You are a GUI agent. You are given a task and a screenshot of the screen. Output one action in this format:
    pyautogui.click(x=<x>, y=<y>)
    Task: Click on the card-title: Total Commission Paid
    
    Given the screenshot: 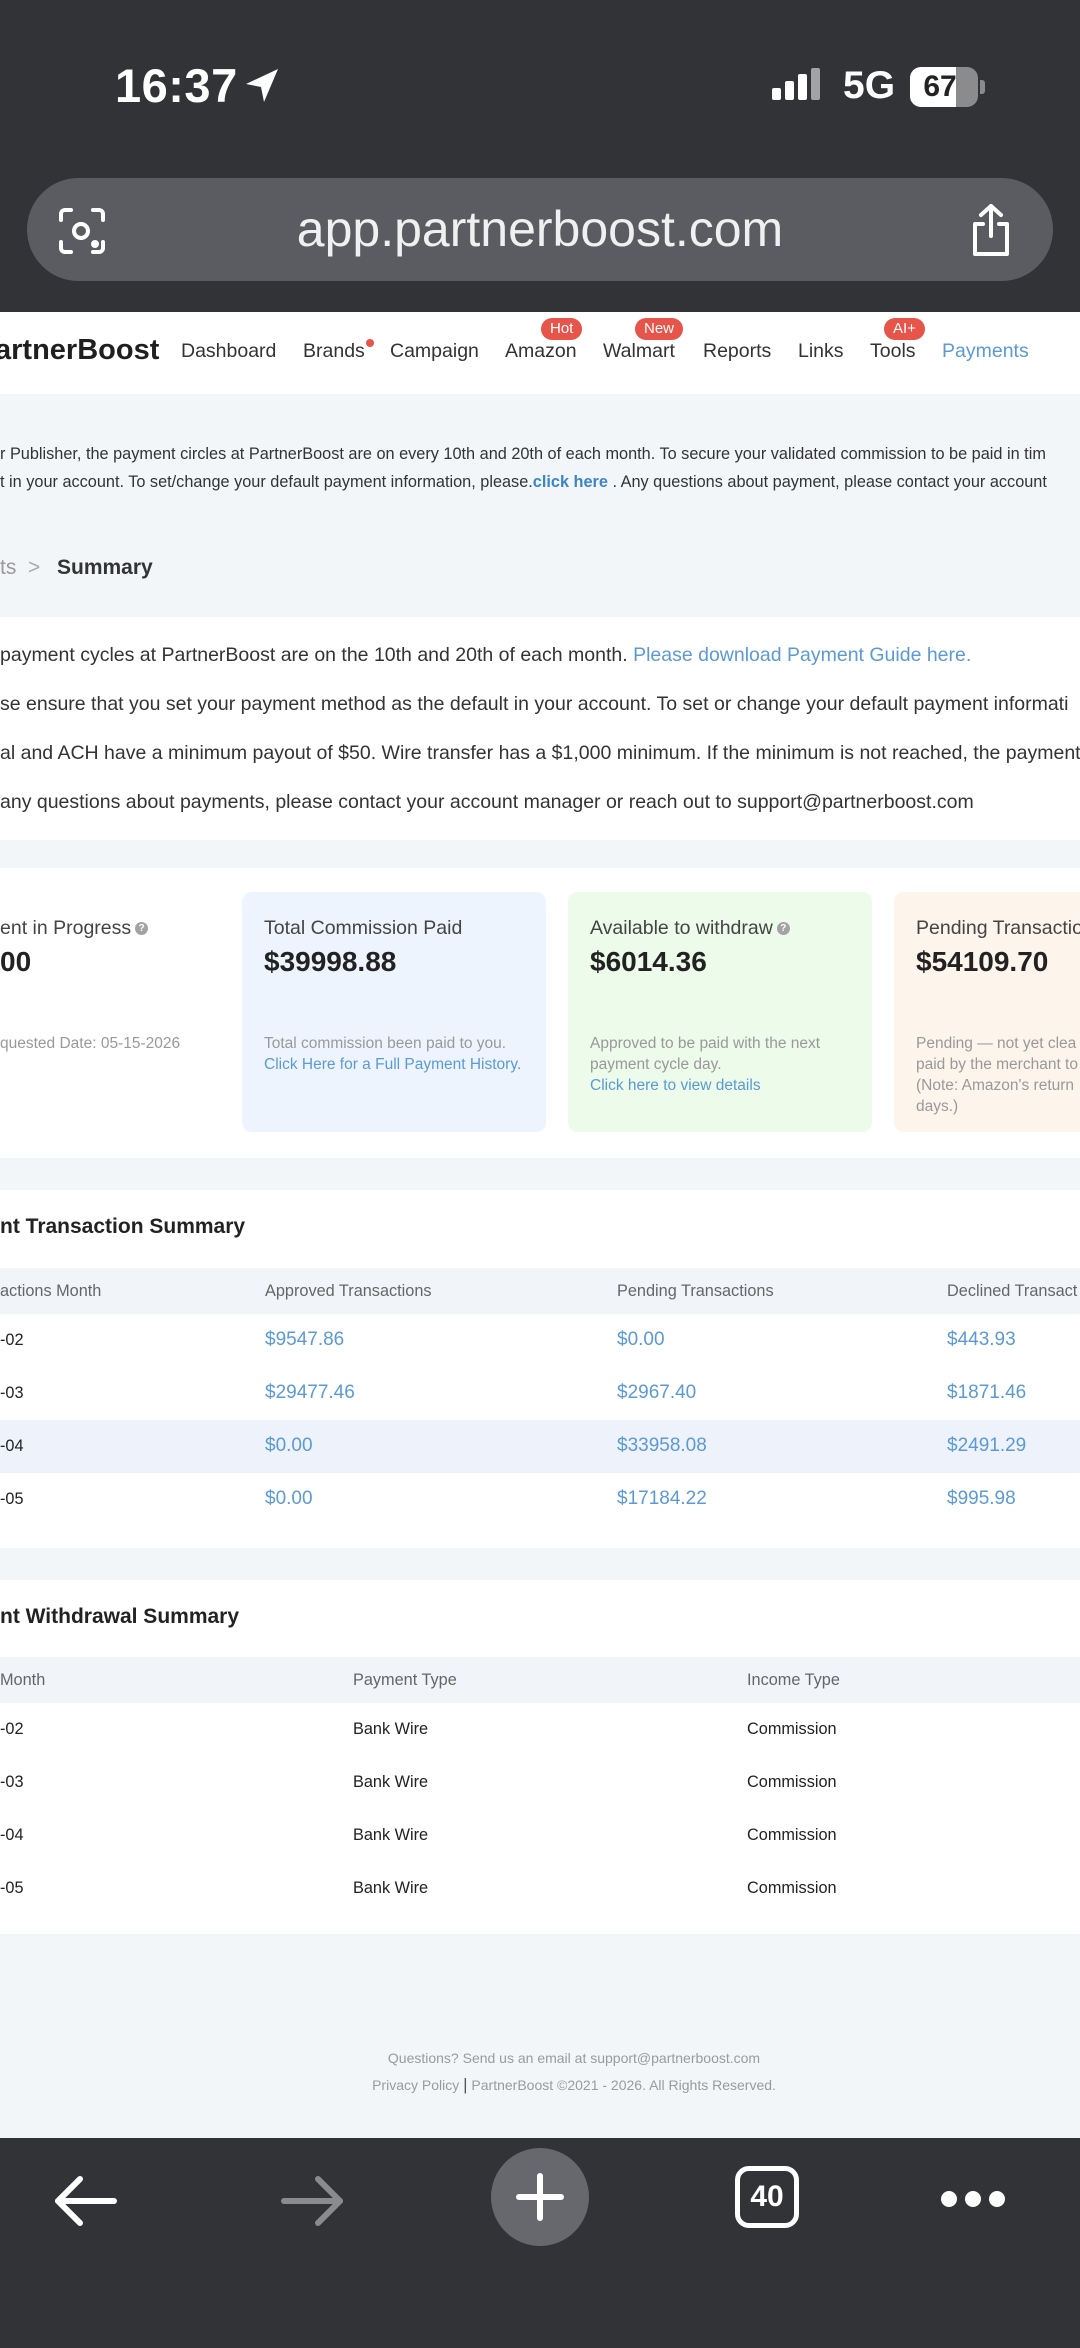 What is the action you would take?
    pyautogui.click(x=363, y=928)
    